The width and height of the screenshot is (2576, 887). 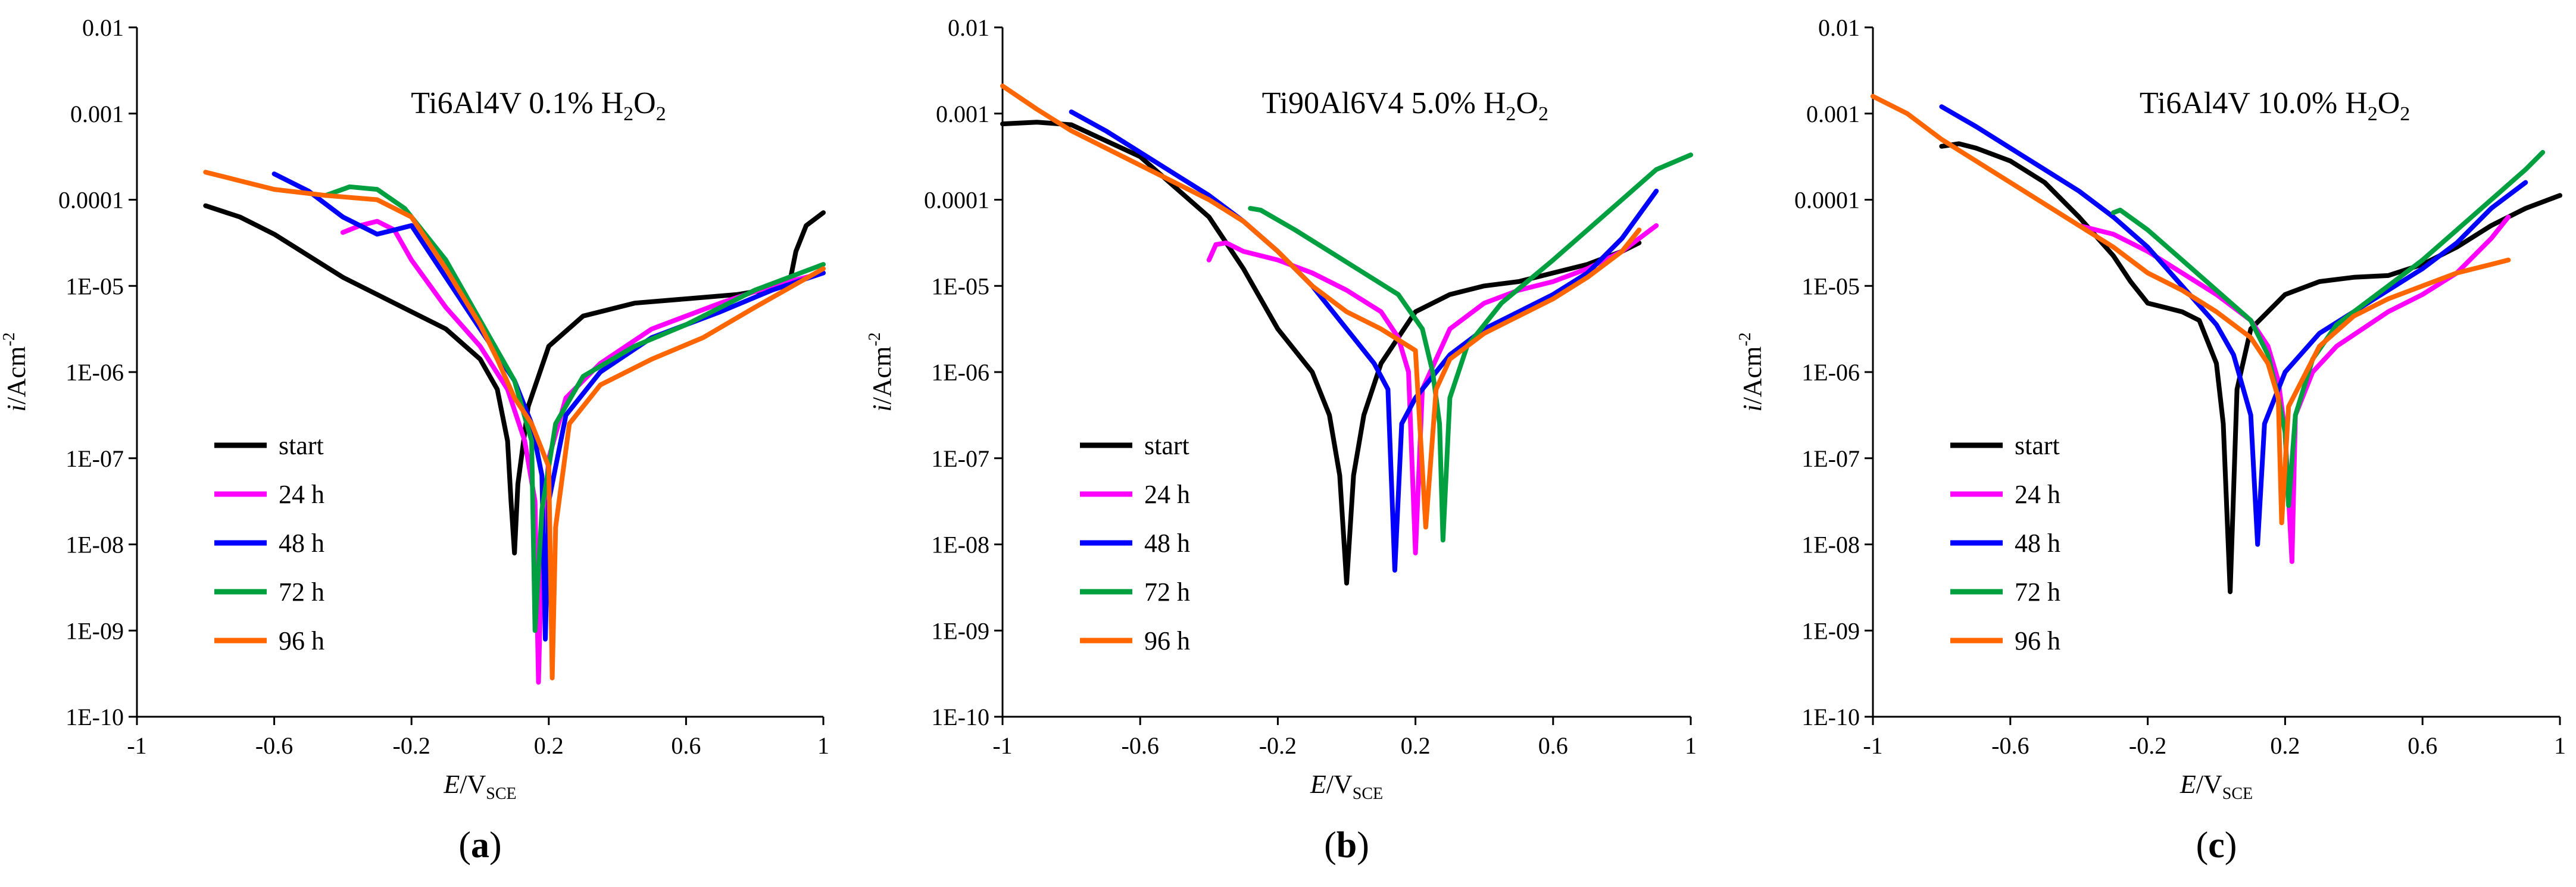 I want to click on series-line-24h, so click(x=1432, y=389).